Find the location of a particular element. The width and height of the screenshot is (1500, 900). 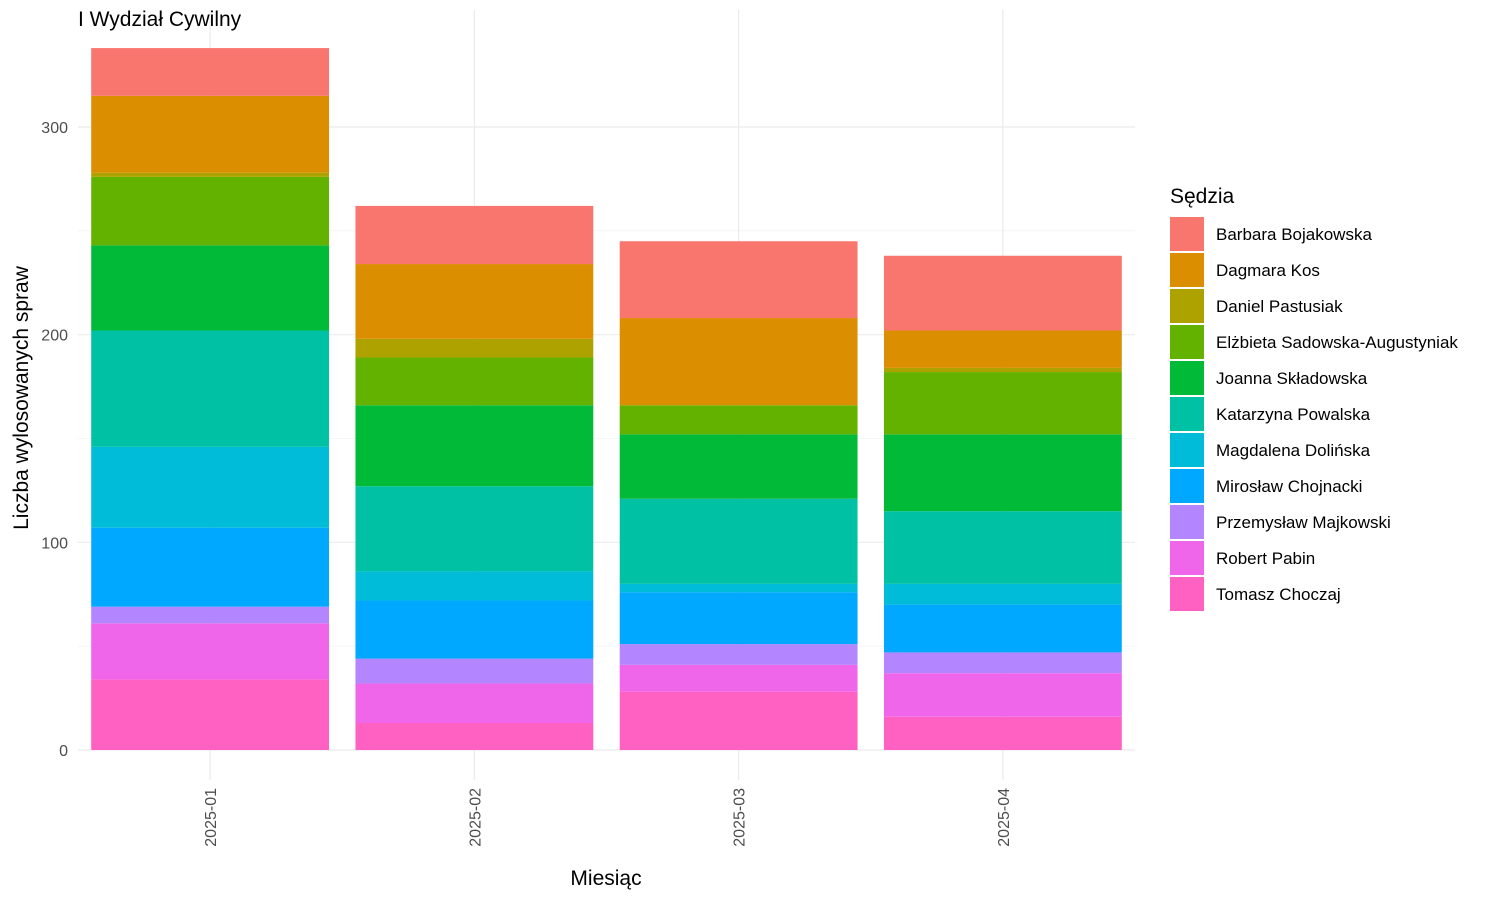

legend-label: Daniel Pastusiak is located at coordinates (1279, 306).